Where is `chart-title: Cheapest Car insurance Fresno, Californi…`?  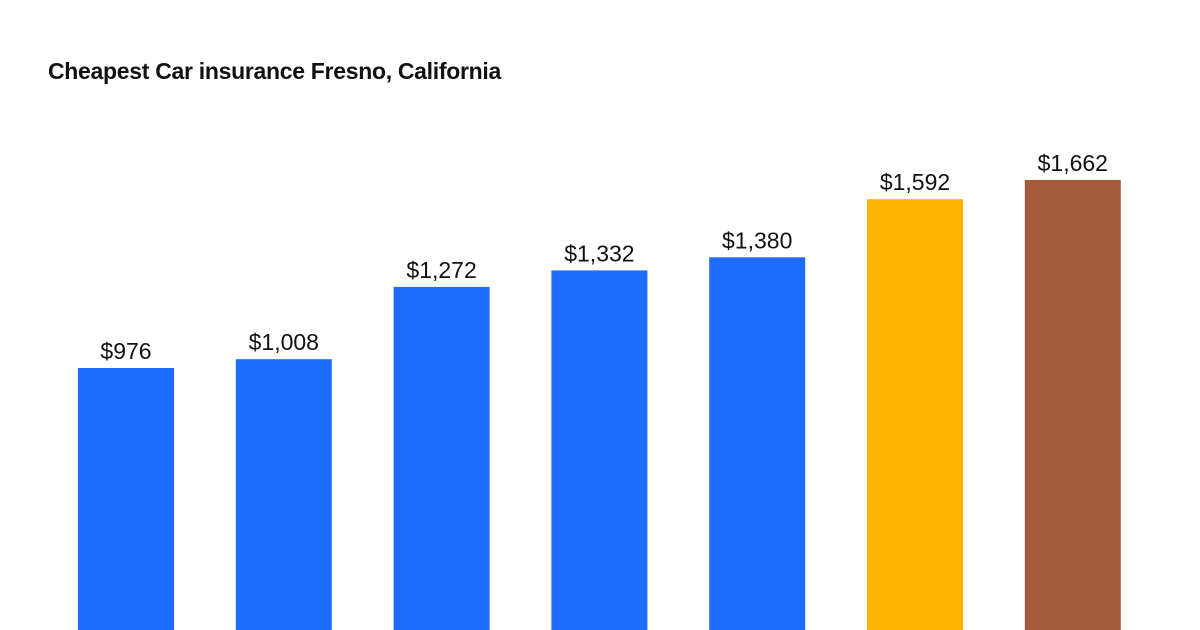
chart-title: Cheapest Car insurance Fresno, Californi… is located at coordinates (274, 71).